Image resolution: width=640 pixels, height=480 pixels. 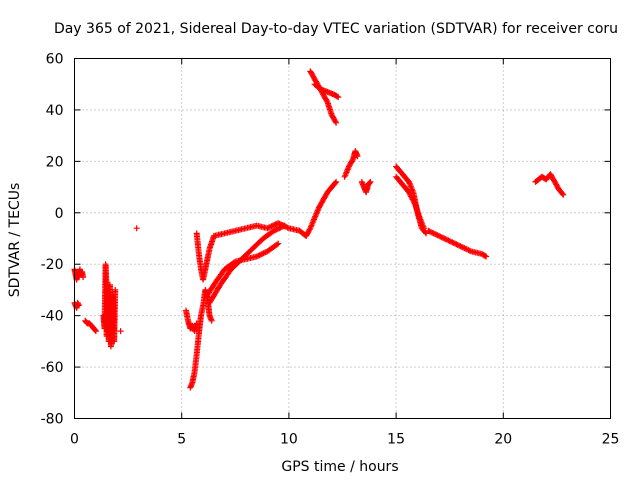 I want to click on x-tick-labels: 0 5 10 15 20 25, so click(x=344, y=440).